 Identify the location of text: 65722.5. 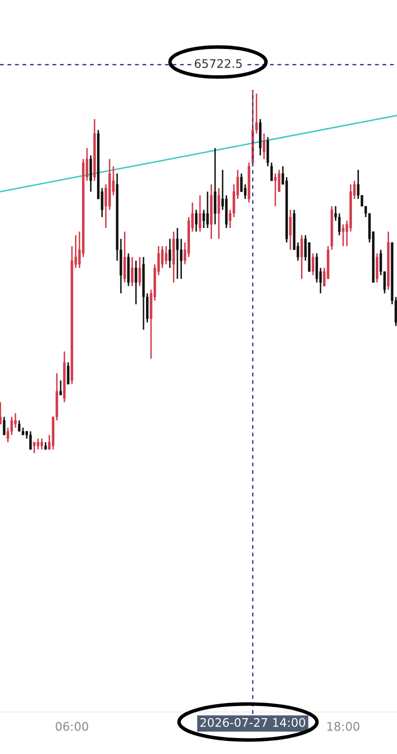
(218, 63).